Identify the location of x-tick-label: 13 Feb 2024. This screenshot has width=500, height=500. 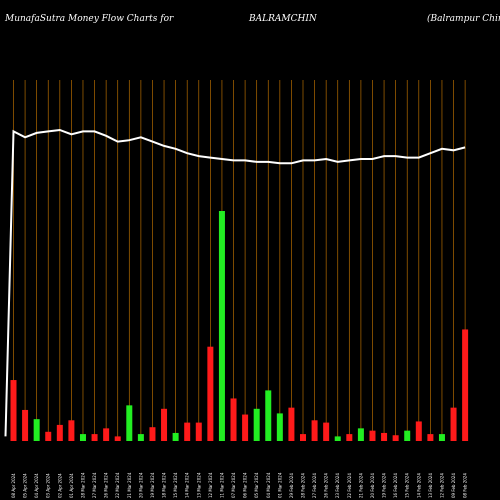
(430, 485).